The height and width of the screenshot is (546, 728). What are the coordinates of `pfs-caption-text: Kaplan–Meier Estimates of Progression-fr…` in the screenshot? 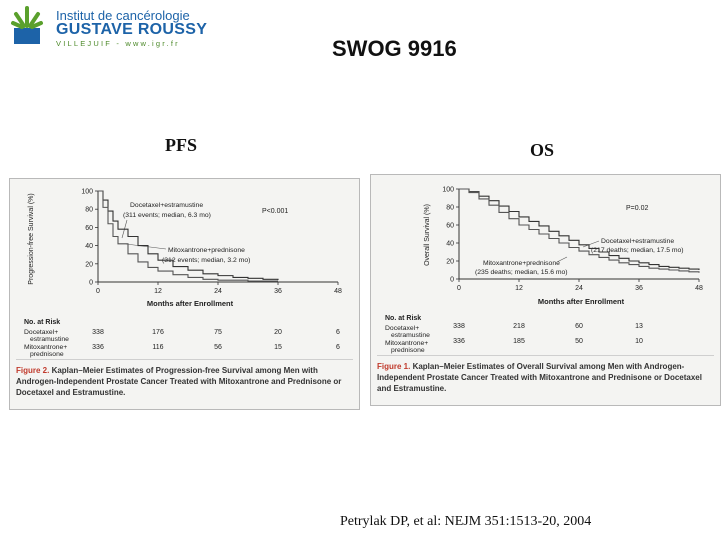 It's located at (179, 381).